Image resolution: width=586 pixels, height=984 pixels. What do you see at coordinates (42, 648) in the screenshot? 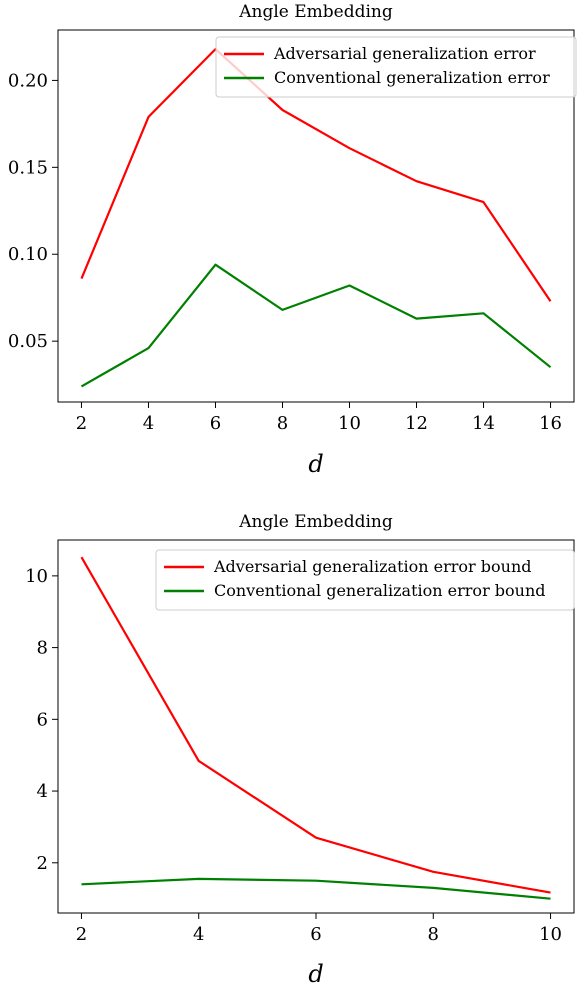
I see `y-tick-label: 8` at bounding box center [42, 648].